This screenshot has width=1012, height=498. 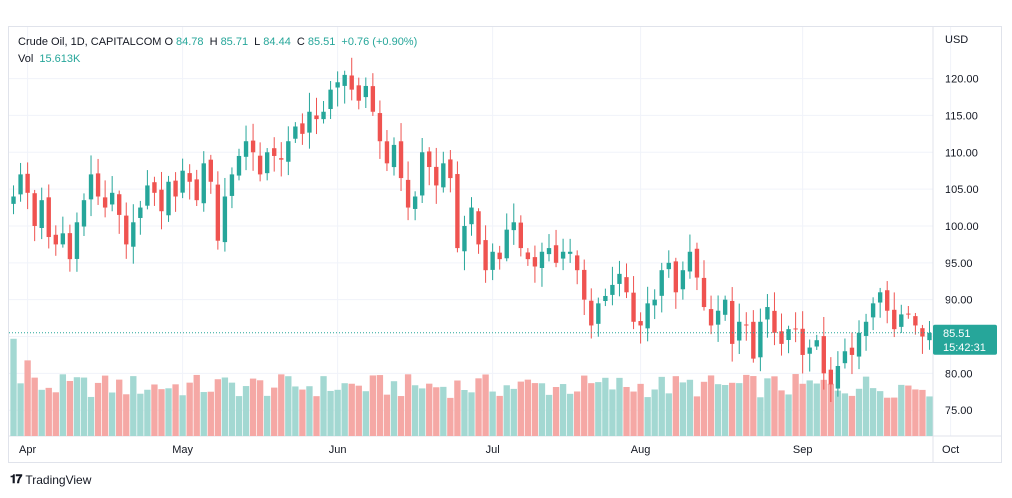 What do you see at coordinates (190, 42) in the screenshot?
I see `open-value: 84.78` at bounding box center [190, 42].